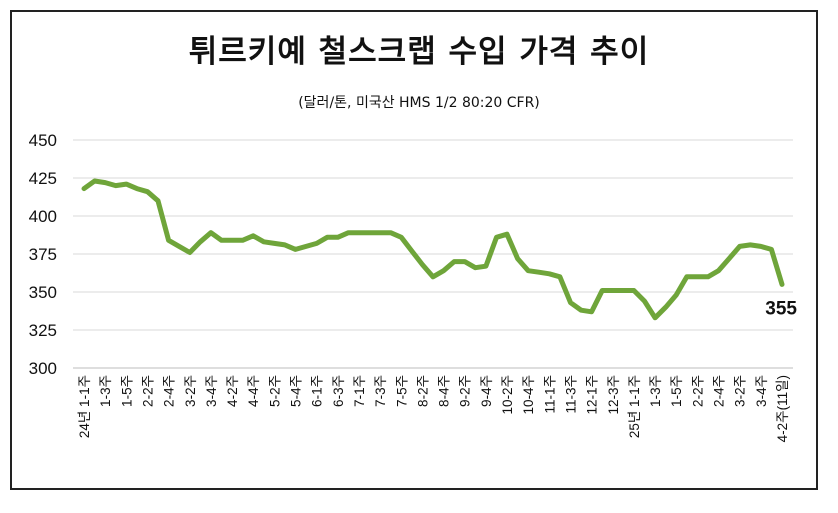 Image resolution: width=838 pixels, height=513 pixels. Describe the element at coordinates (274, 391) in the screenshot. I see `x-tick-label: 5-2주` at that location.